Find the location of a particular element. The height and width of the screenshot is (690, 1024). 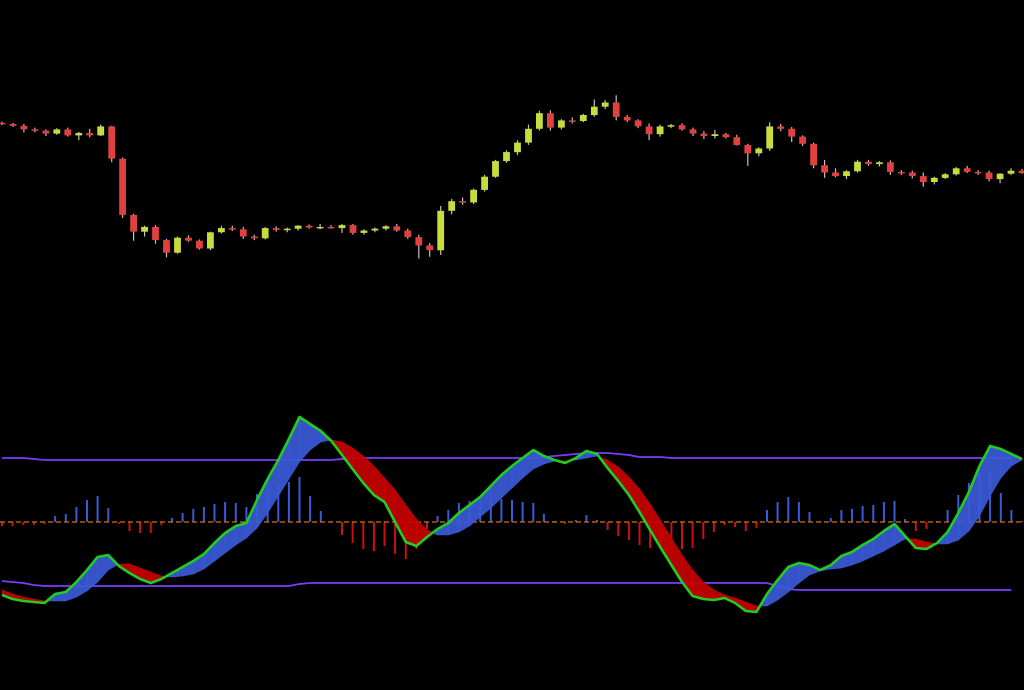

lower-envelope-line is located at coordinates (506, 585).